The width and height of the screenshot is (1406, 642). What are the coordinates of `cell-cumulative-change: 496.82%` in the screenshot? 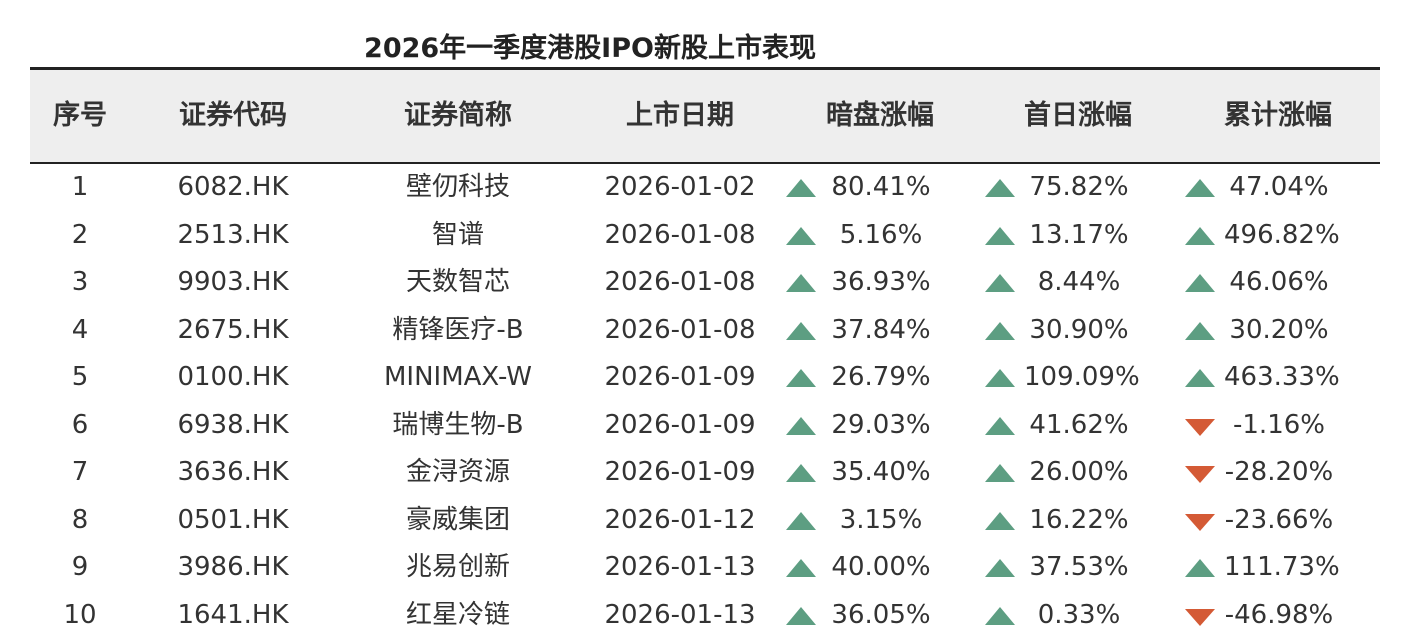 It's located at (1282, 234).